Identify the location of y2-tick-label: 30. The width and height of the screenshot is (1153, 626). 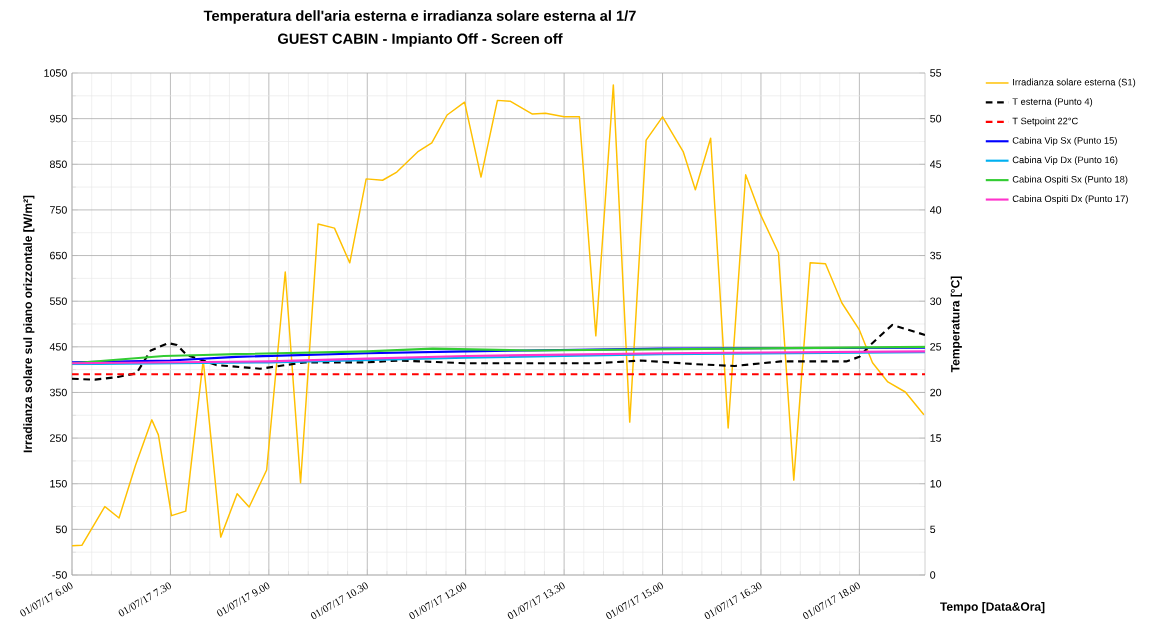
(936, 301).